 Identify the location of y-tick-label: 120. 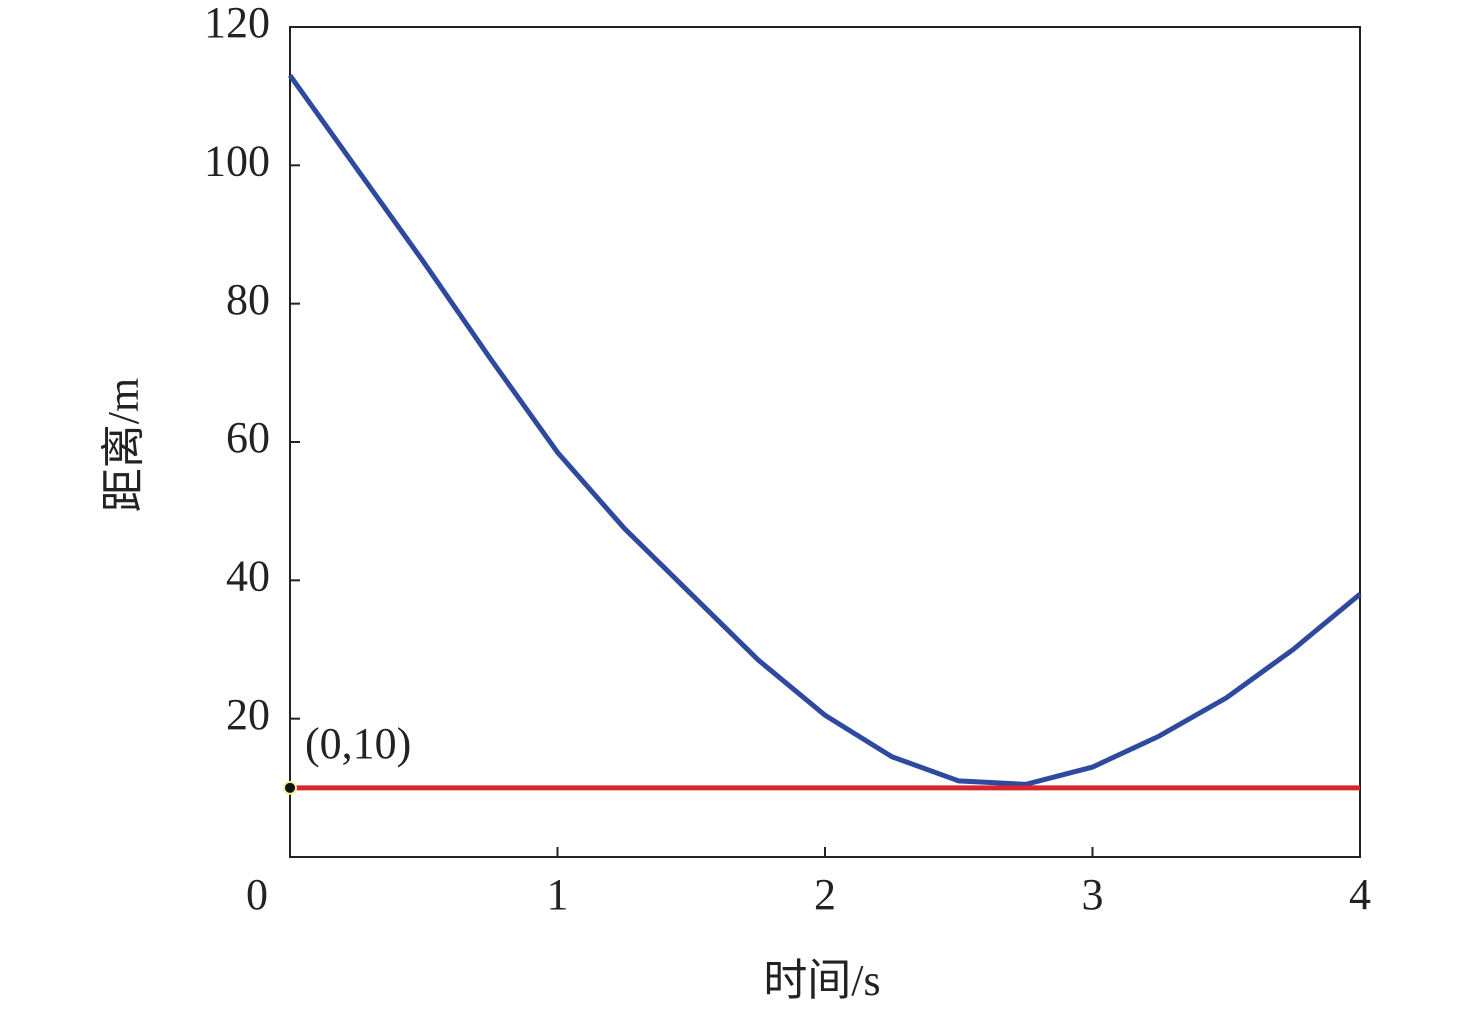
(237, 23).